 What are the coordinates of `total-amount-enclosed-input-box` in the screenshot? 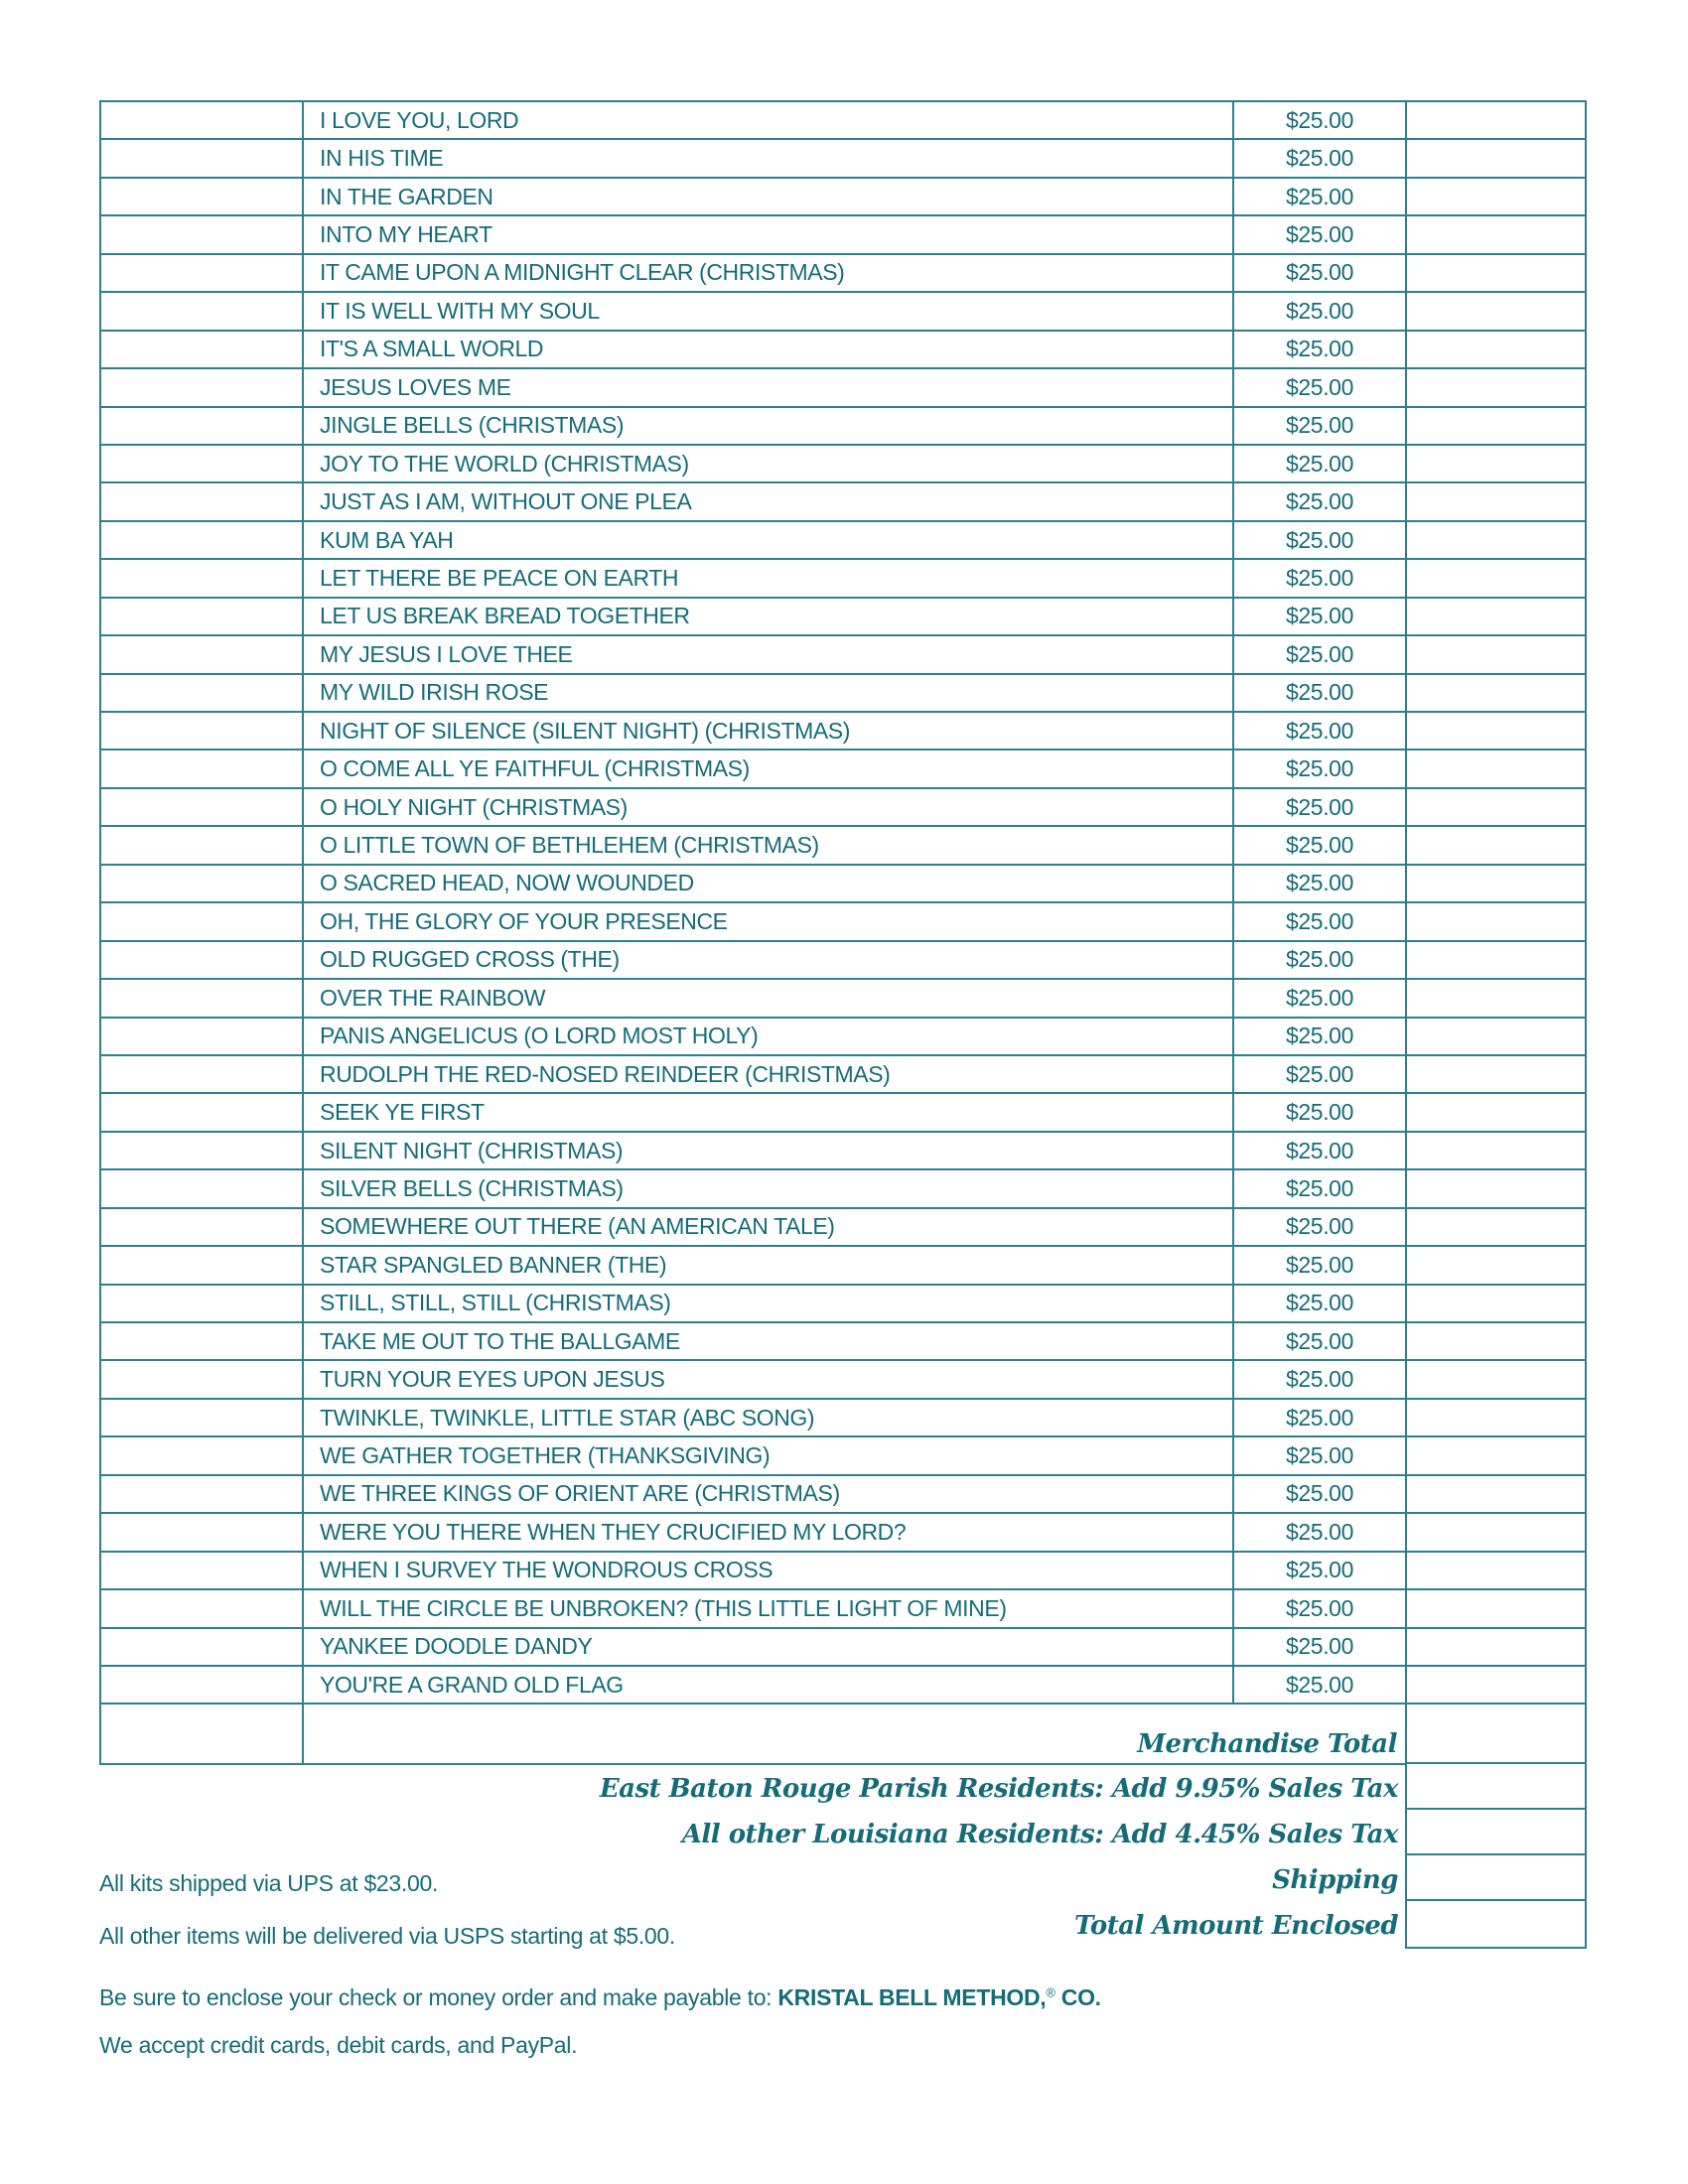 It's located at (1496, 1924).